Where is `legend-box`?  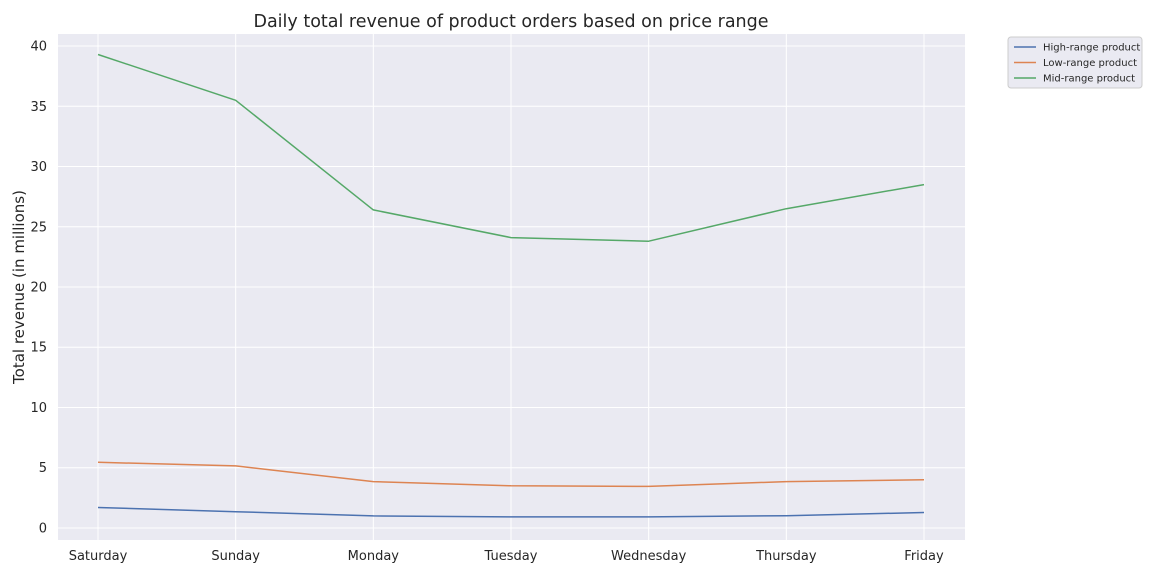
legend-box is located at coordinates (1075, 62).